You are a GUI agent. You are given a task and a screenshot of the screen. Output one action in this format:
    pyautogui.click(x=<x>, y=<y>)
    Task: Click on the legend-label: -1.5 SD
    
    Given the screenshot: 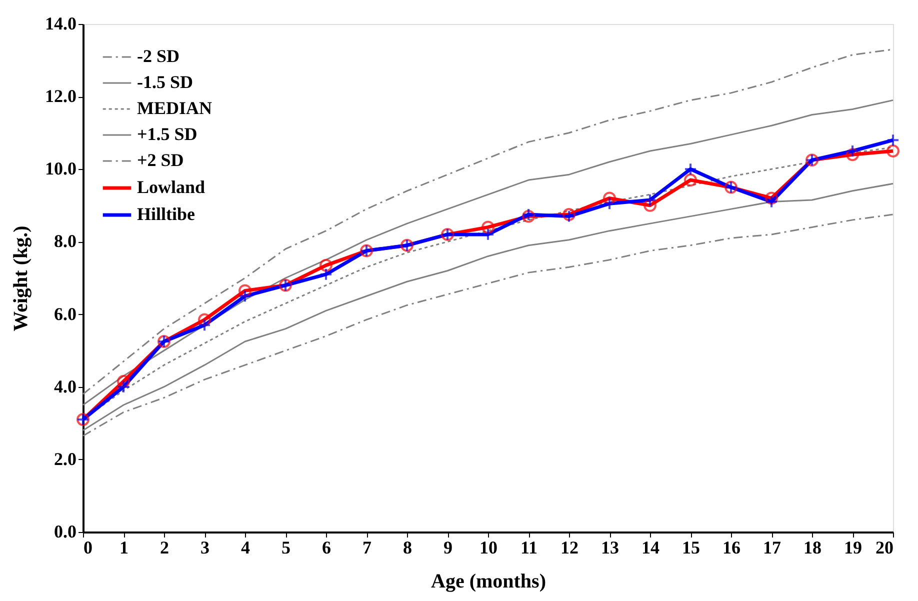 What is the action you would take?
    pyautogui.click(x=165, y=82)
    